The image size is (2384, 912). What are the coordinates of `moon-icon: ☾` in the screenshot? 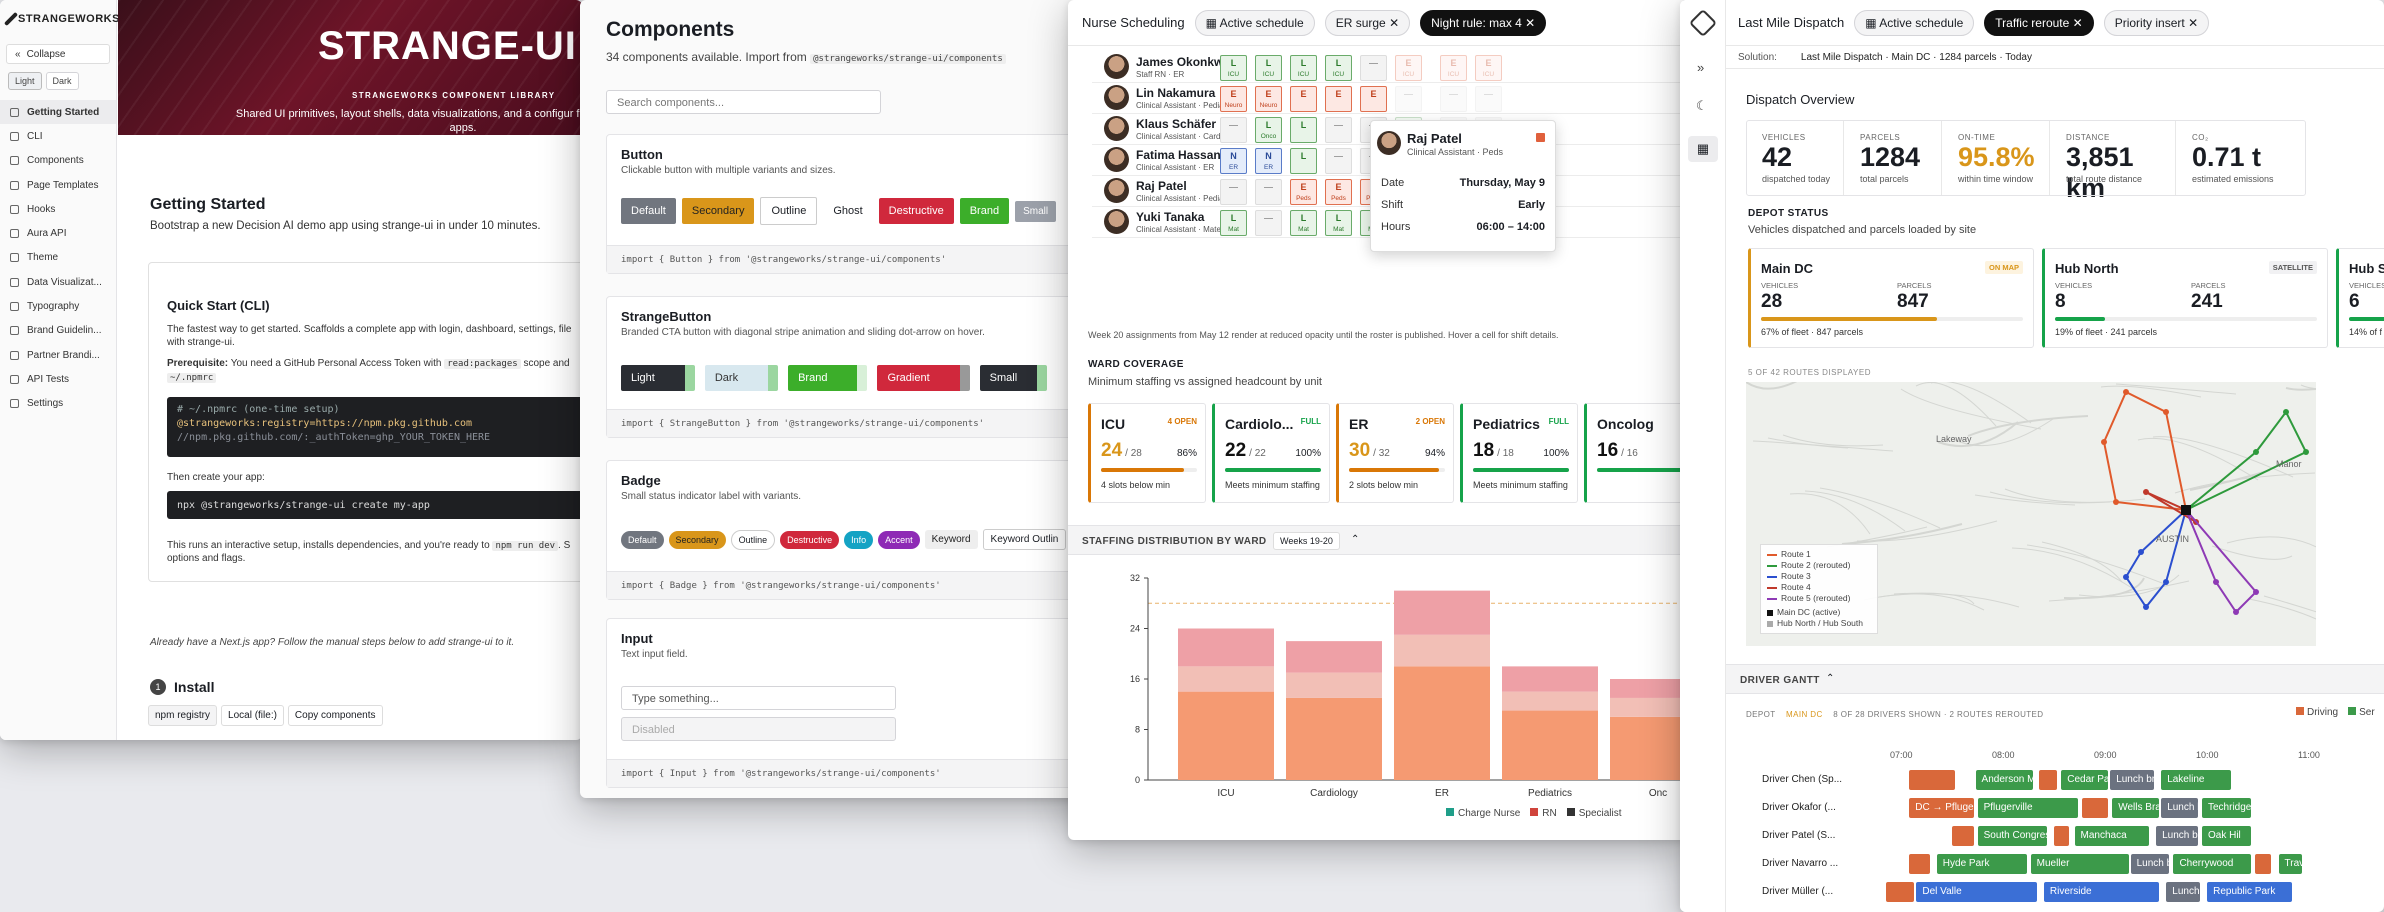 It's located at (1702, 105).